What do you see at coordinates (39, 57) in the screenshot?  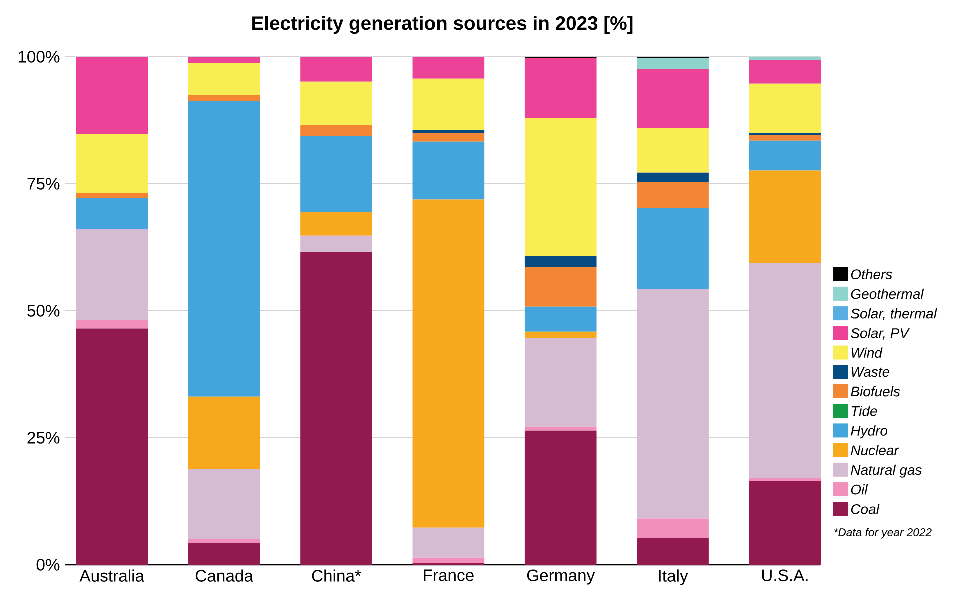 I see `y-tick-label: 100%` at bounding box center [39, 57].